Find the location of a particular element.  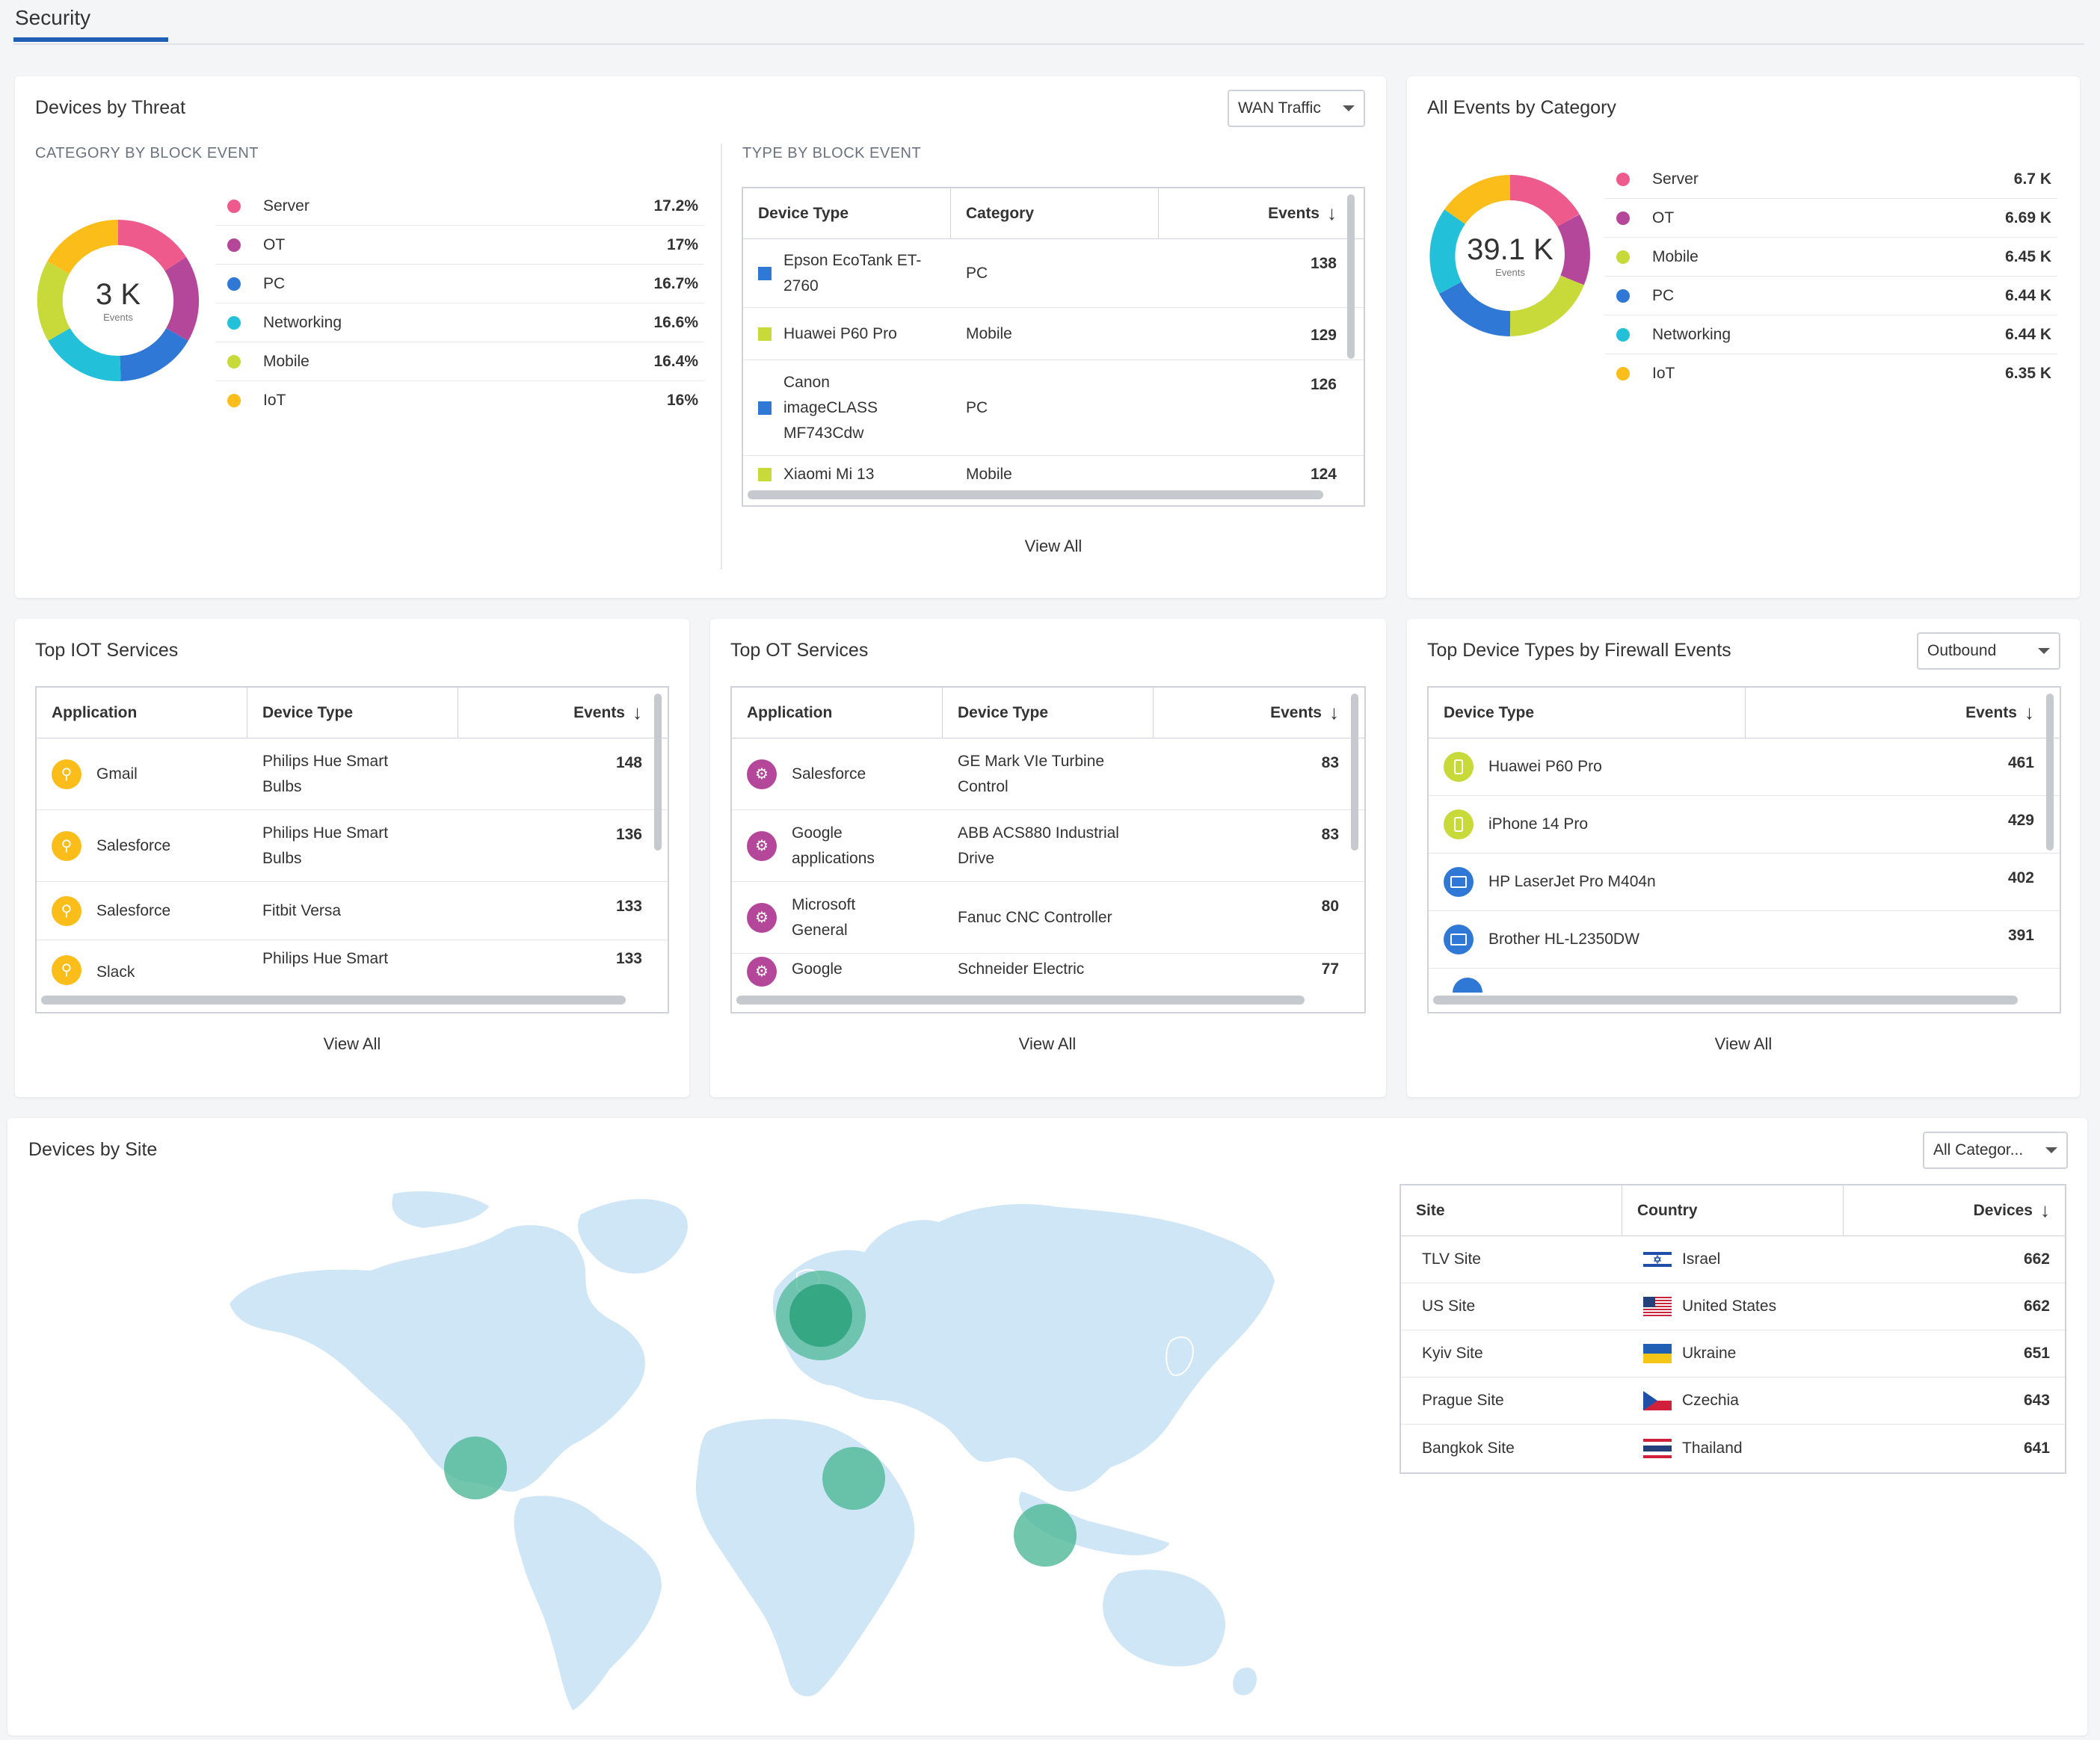

column-header-category: Category is located at coordinates (1055, 213).